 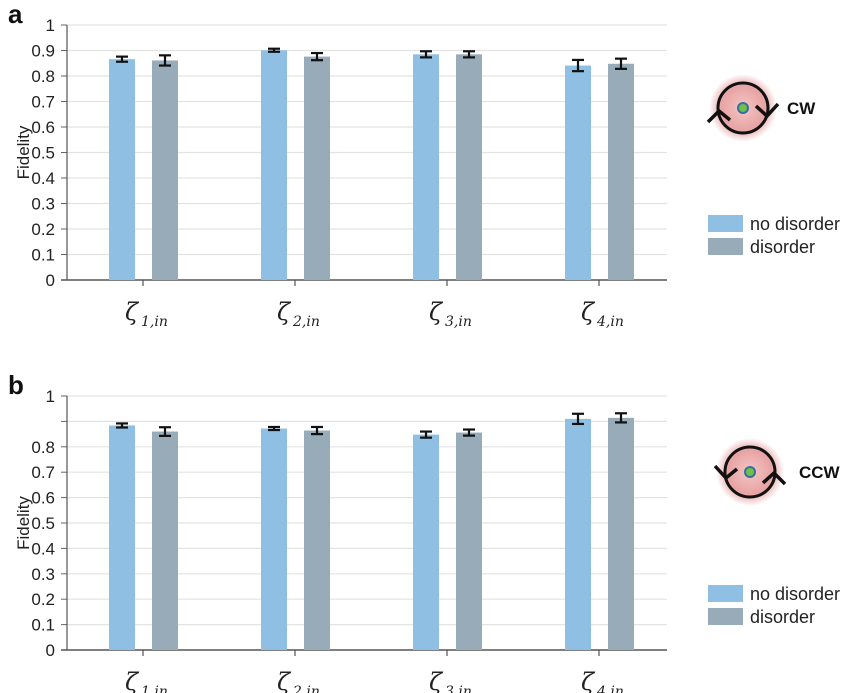 What do you see at coordinates (15, 14) in the screenshot?
I see `panel-label: a` at bounding box center [15, 14].